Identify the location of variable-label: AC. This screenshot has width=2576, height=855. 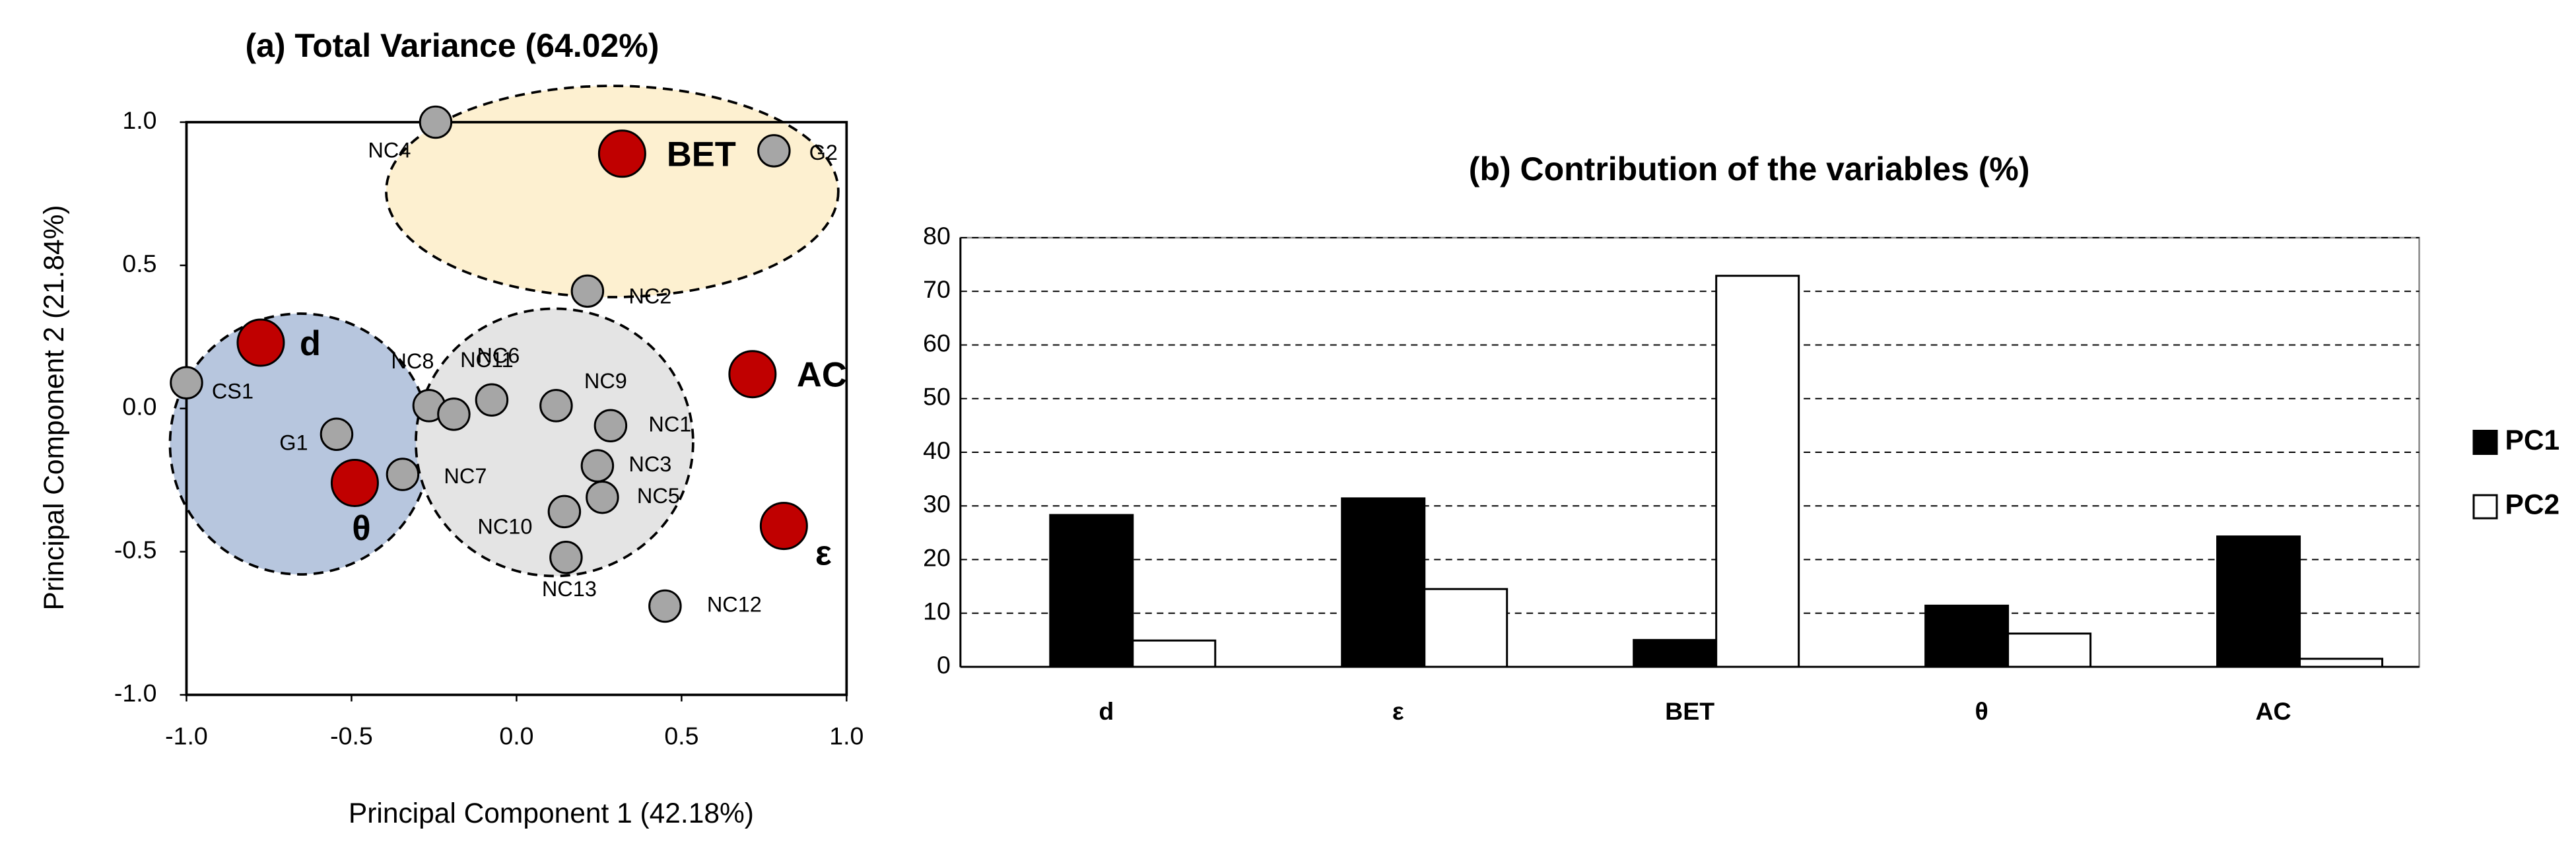
(822, 376).